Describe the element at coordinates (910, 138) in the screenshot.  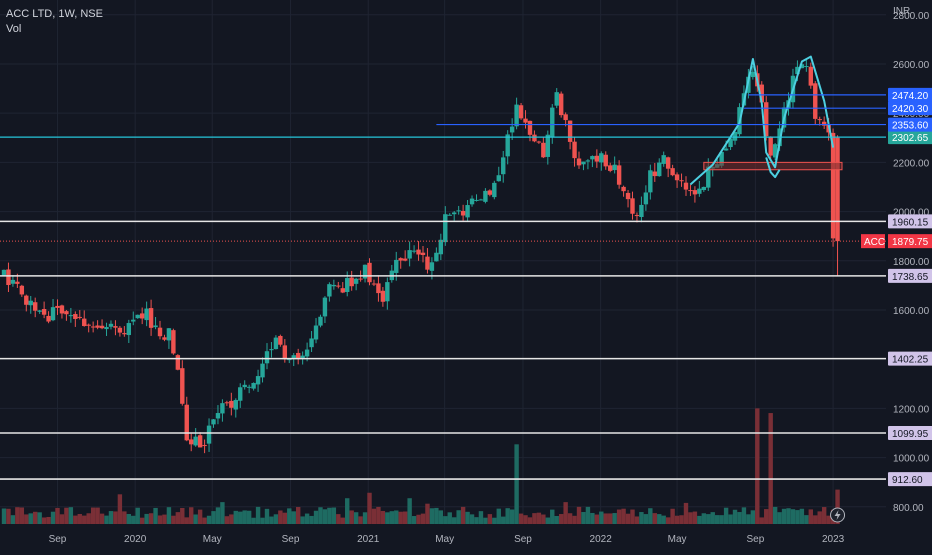
I see `level-price-label-text: 2302.65` at that location.